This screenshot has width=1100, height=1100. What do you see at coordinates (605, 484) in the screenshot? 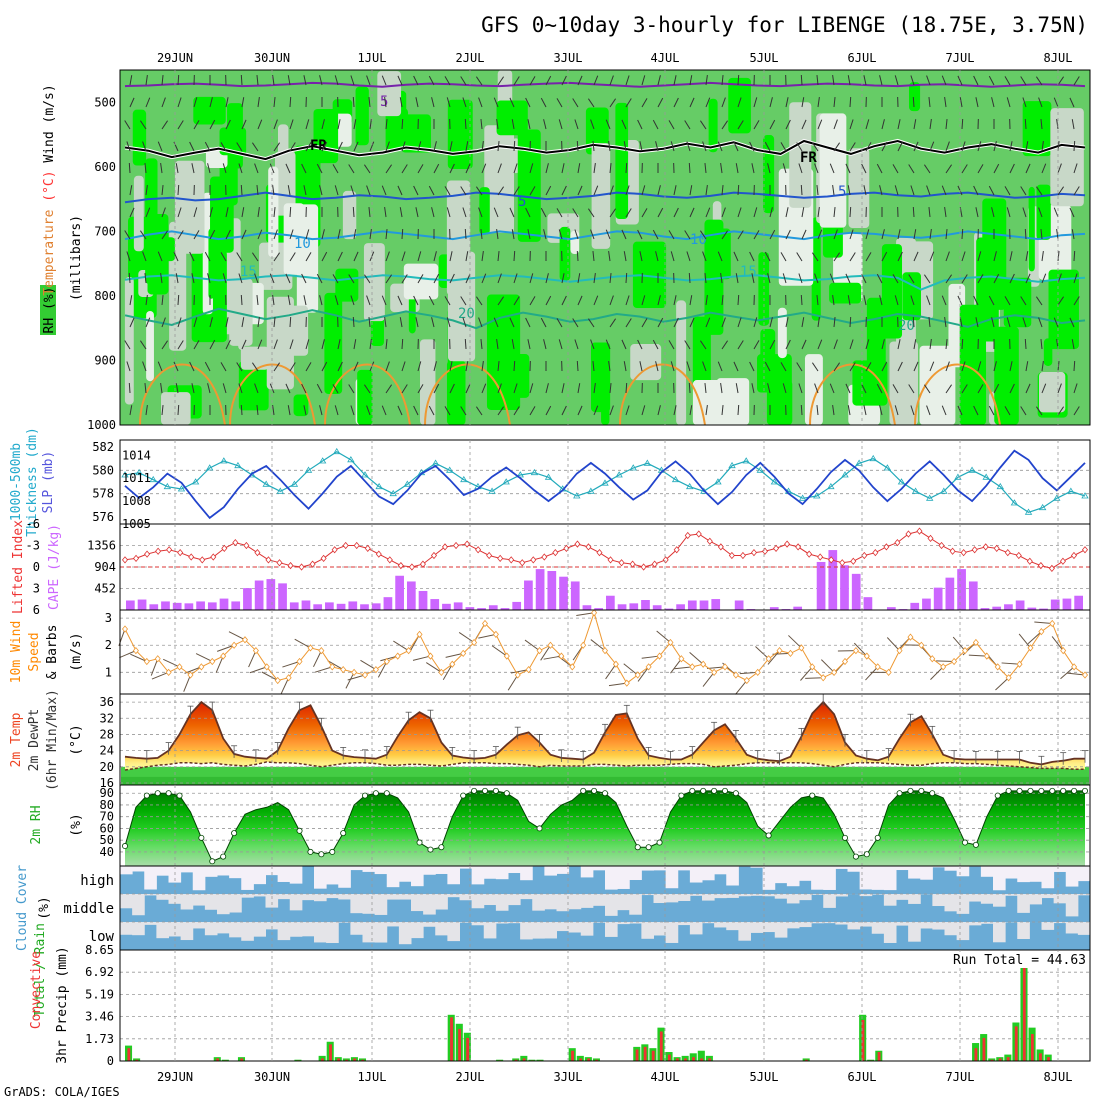
I see `slp-line` at bounding box center [605, 484].